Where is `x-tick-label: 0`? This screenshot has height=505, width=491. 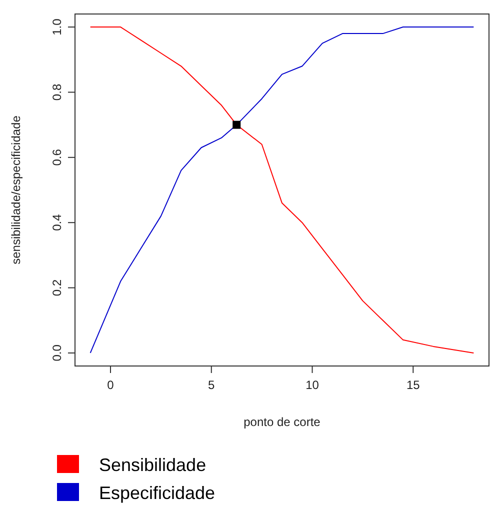 x-tick-label: 0 is located at coordinates (110, 385).